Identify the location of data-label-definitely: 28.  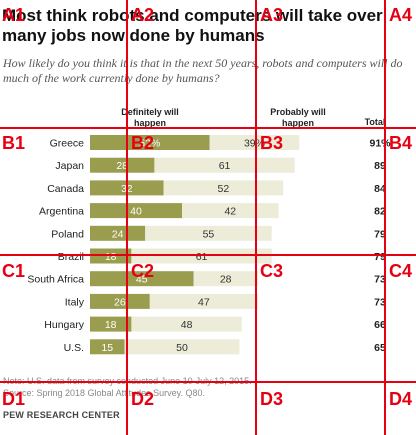
(122, 166).